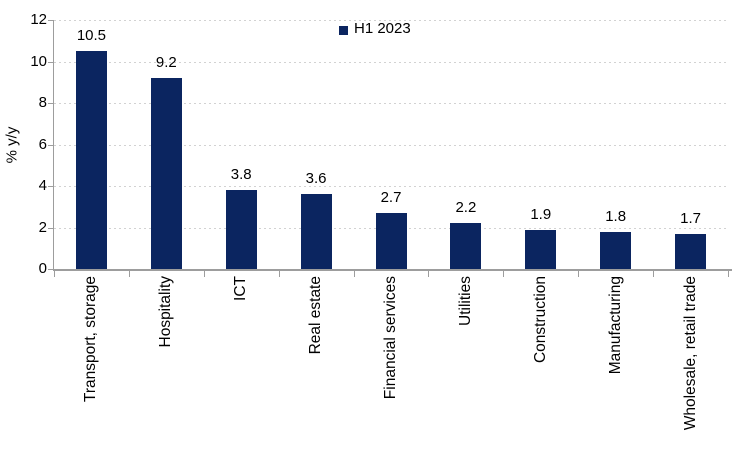  I want to click on category-label-text: ICT, so click(241, 288).